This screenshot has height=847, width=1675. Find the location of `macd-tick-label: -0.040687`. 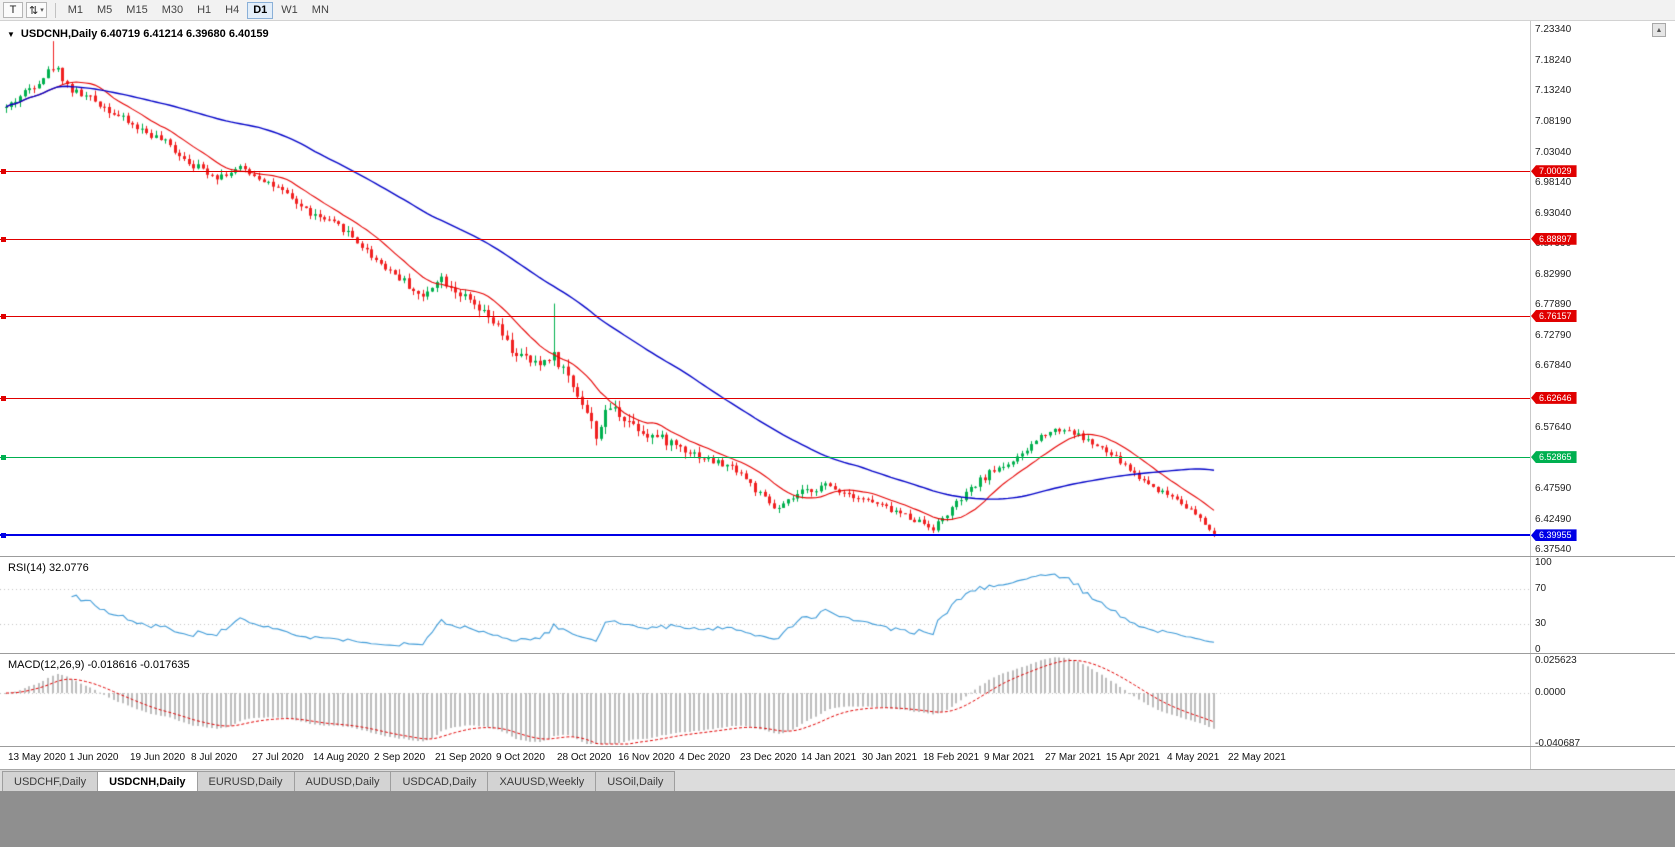

macd-tick-label: -0.040687 is located at coordinates (1558, 743).